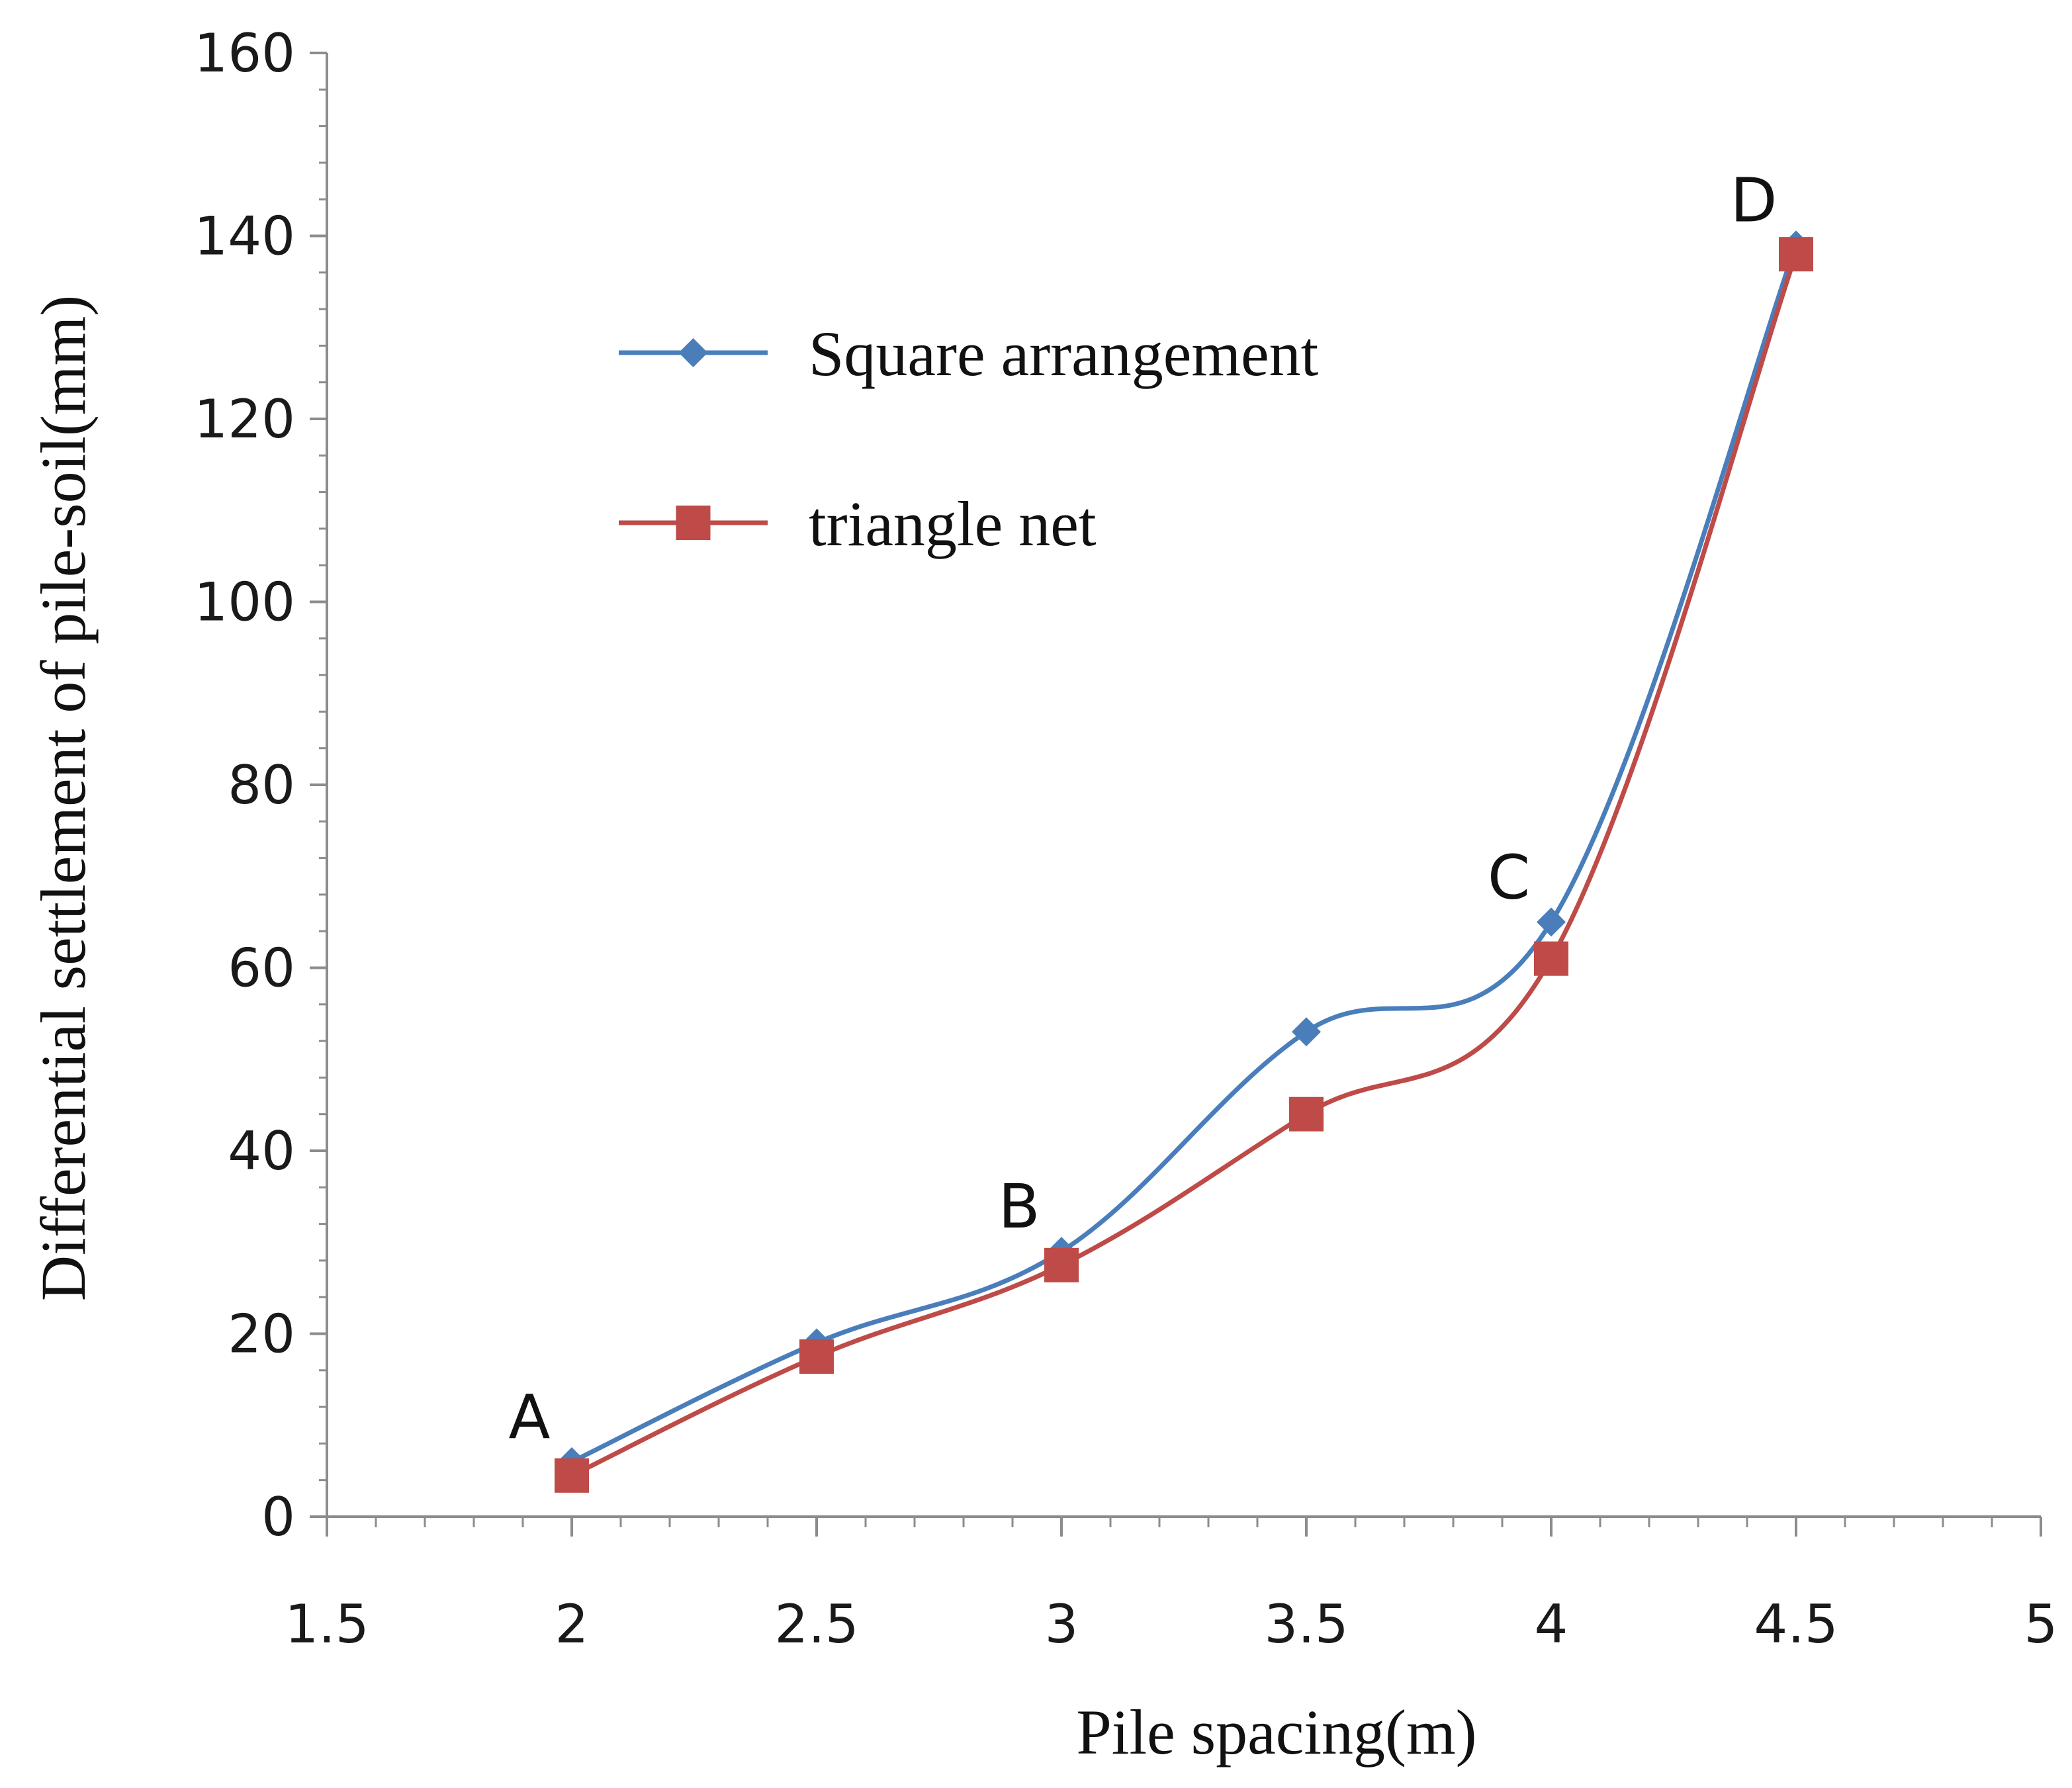 This screenshot has width=2072, height=1788. I want to click on legend-item-triangle-net: triangle net, so click(858, 523).